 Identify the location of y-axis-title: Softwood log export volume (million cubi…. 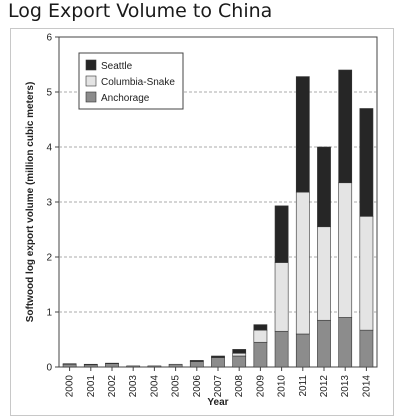
(30, 202).